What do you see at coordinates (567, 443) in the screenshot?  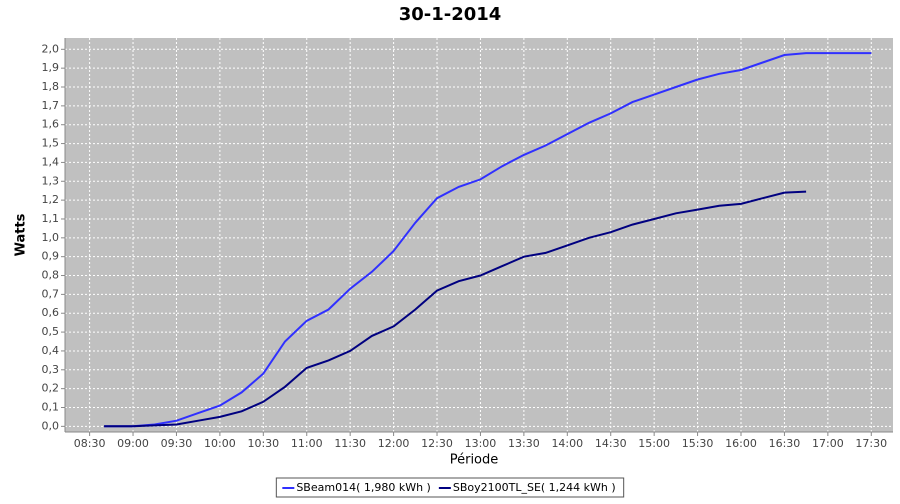 I see `x-tick-label: 14:00` at bounding box center [567, 443].